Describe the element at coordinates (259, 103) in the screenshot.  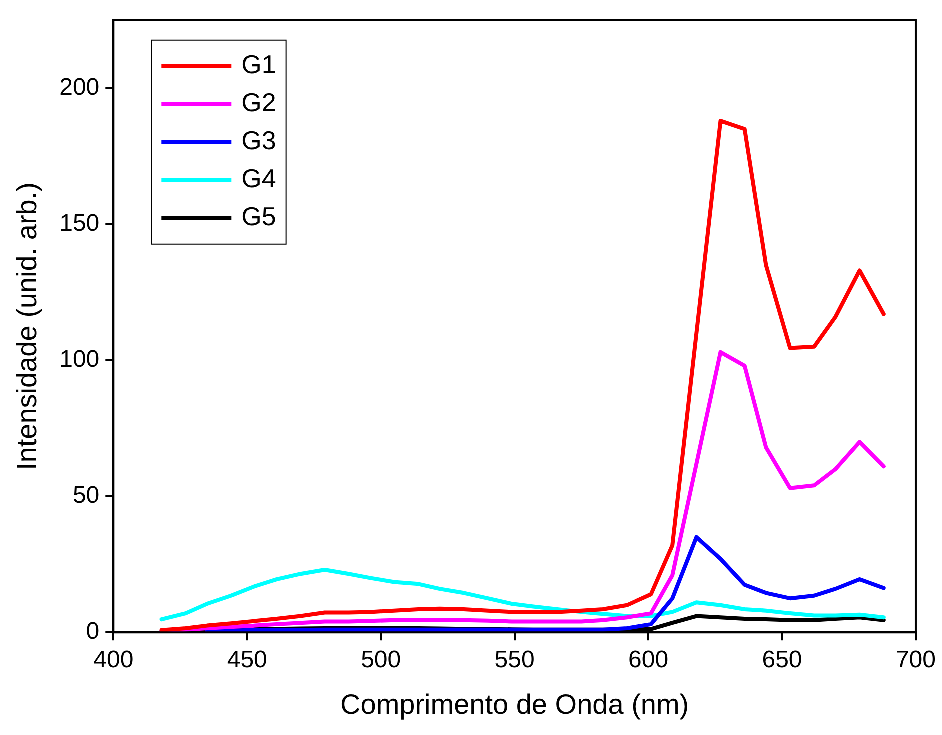
I see `legend-label: G2` at that location.